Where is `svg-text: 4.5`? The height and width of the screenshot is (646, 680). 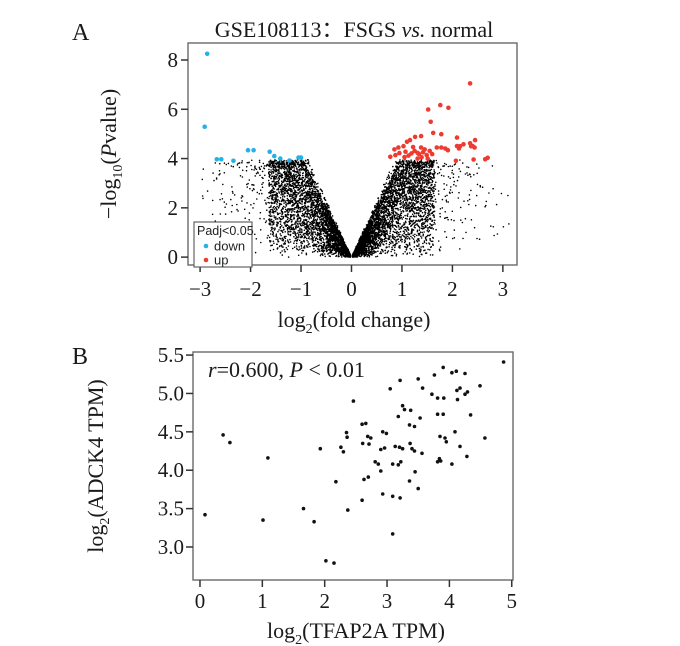
svg-text: 4.5 is located at coordinates (171, 432).